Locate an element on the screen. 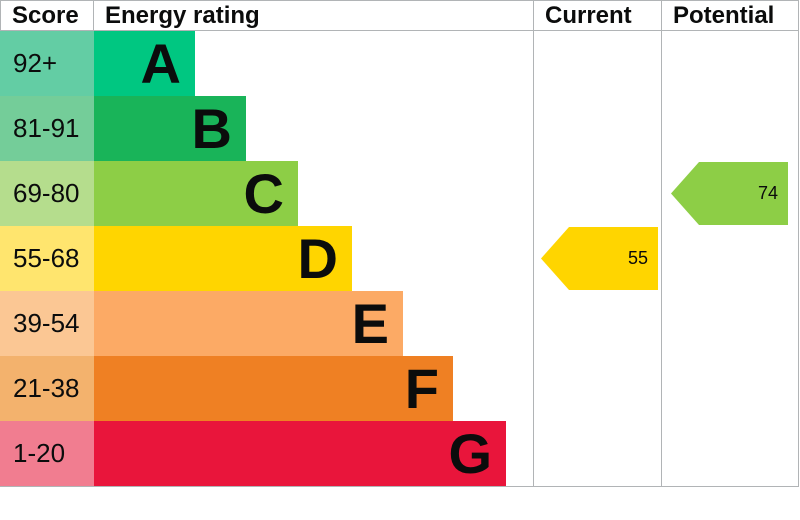 The image size is (800, 520). rating-bar-c: C is located at coordinates (196, 193).